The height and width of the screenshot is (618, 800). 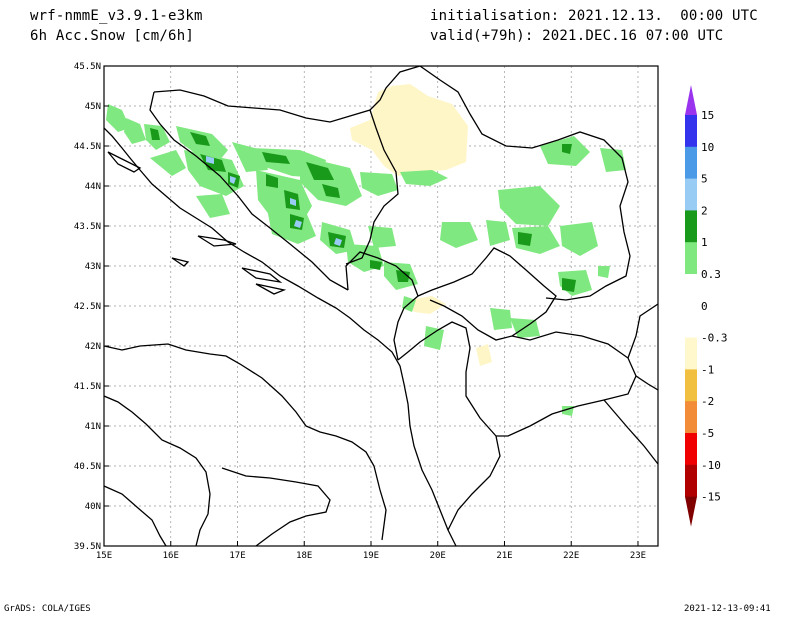 What do you see at coordinates (711, 274) in the screenshot?
I see `colorbar-label: 0.3` at bounding box center [711, 274].